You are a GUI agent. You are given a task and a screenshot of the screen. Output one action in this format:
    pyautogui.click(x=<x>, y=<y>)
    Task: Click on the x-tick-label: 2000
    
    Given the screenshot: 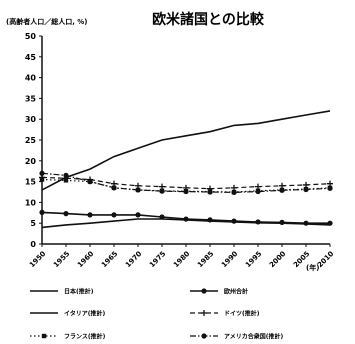 What is the action you would take?
    pyautogui.click(x=278, y=260)
    